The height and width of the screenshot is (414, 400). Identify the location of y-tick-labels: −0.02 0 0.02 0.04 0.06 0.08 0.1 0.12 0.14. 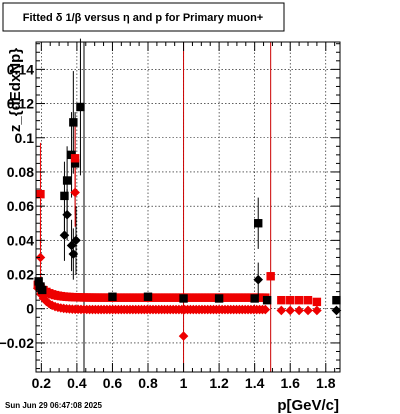
(17, 206).